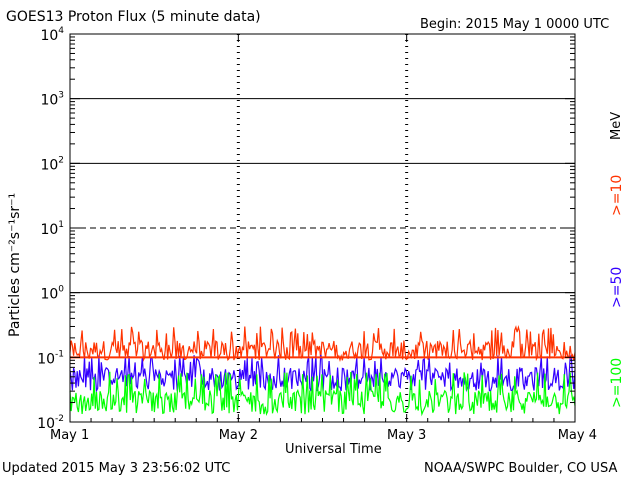 The image size is (640, 480). What do you see at coordinates (617, 195) in the screenshot?
I see `legend-10mev: >=10` at bounding box center [617, 195].